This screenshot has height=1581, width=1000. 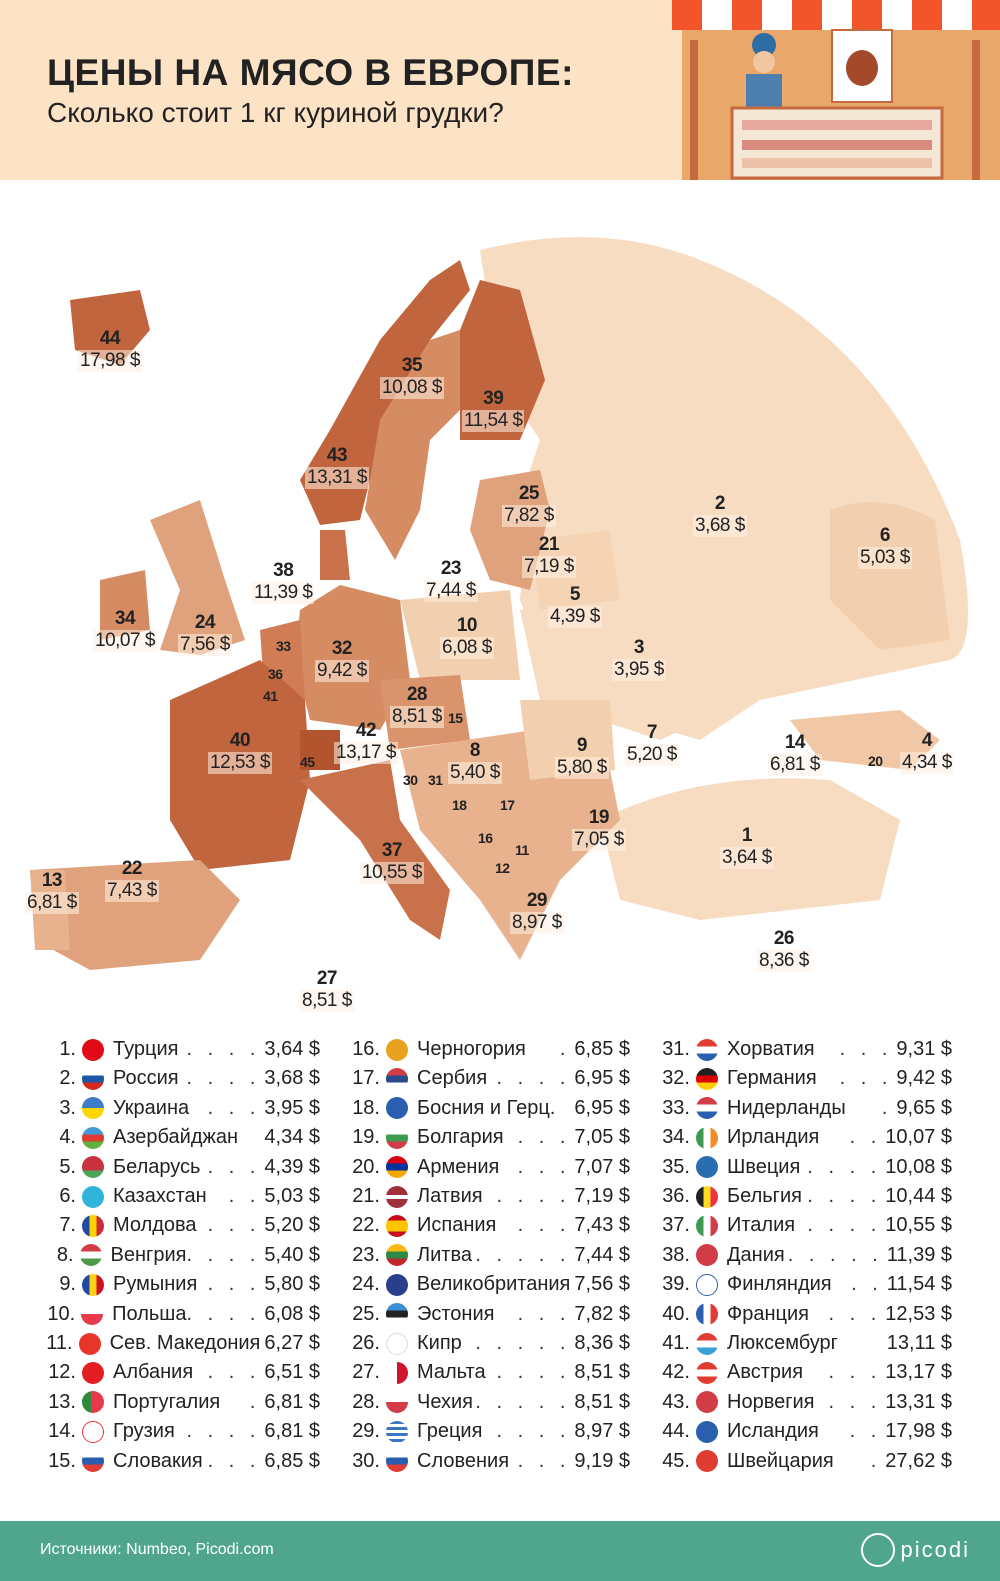 I want to click on ranking-row: 5. Беларусь . . . 4,39 $, so click(x=179, y=1167).